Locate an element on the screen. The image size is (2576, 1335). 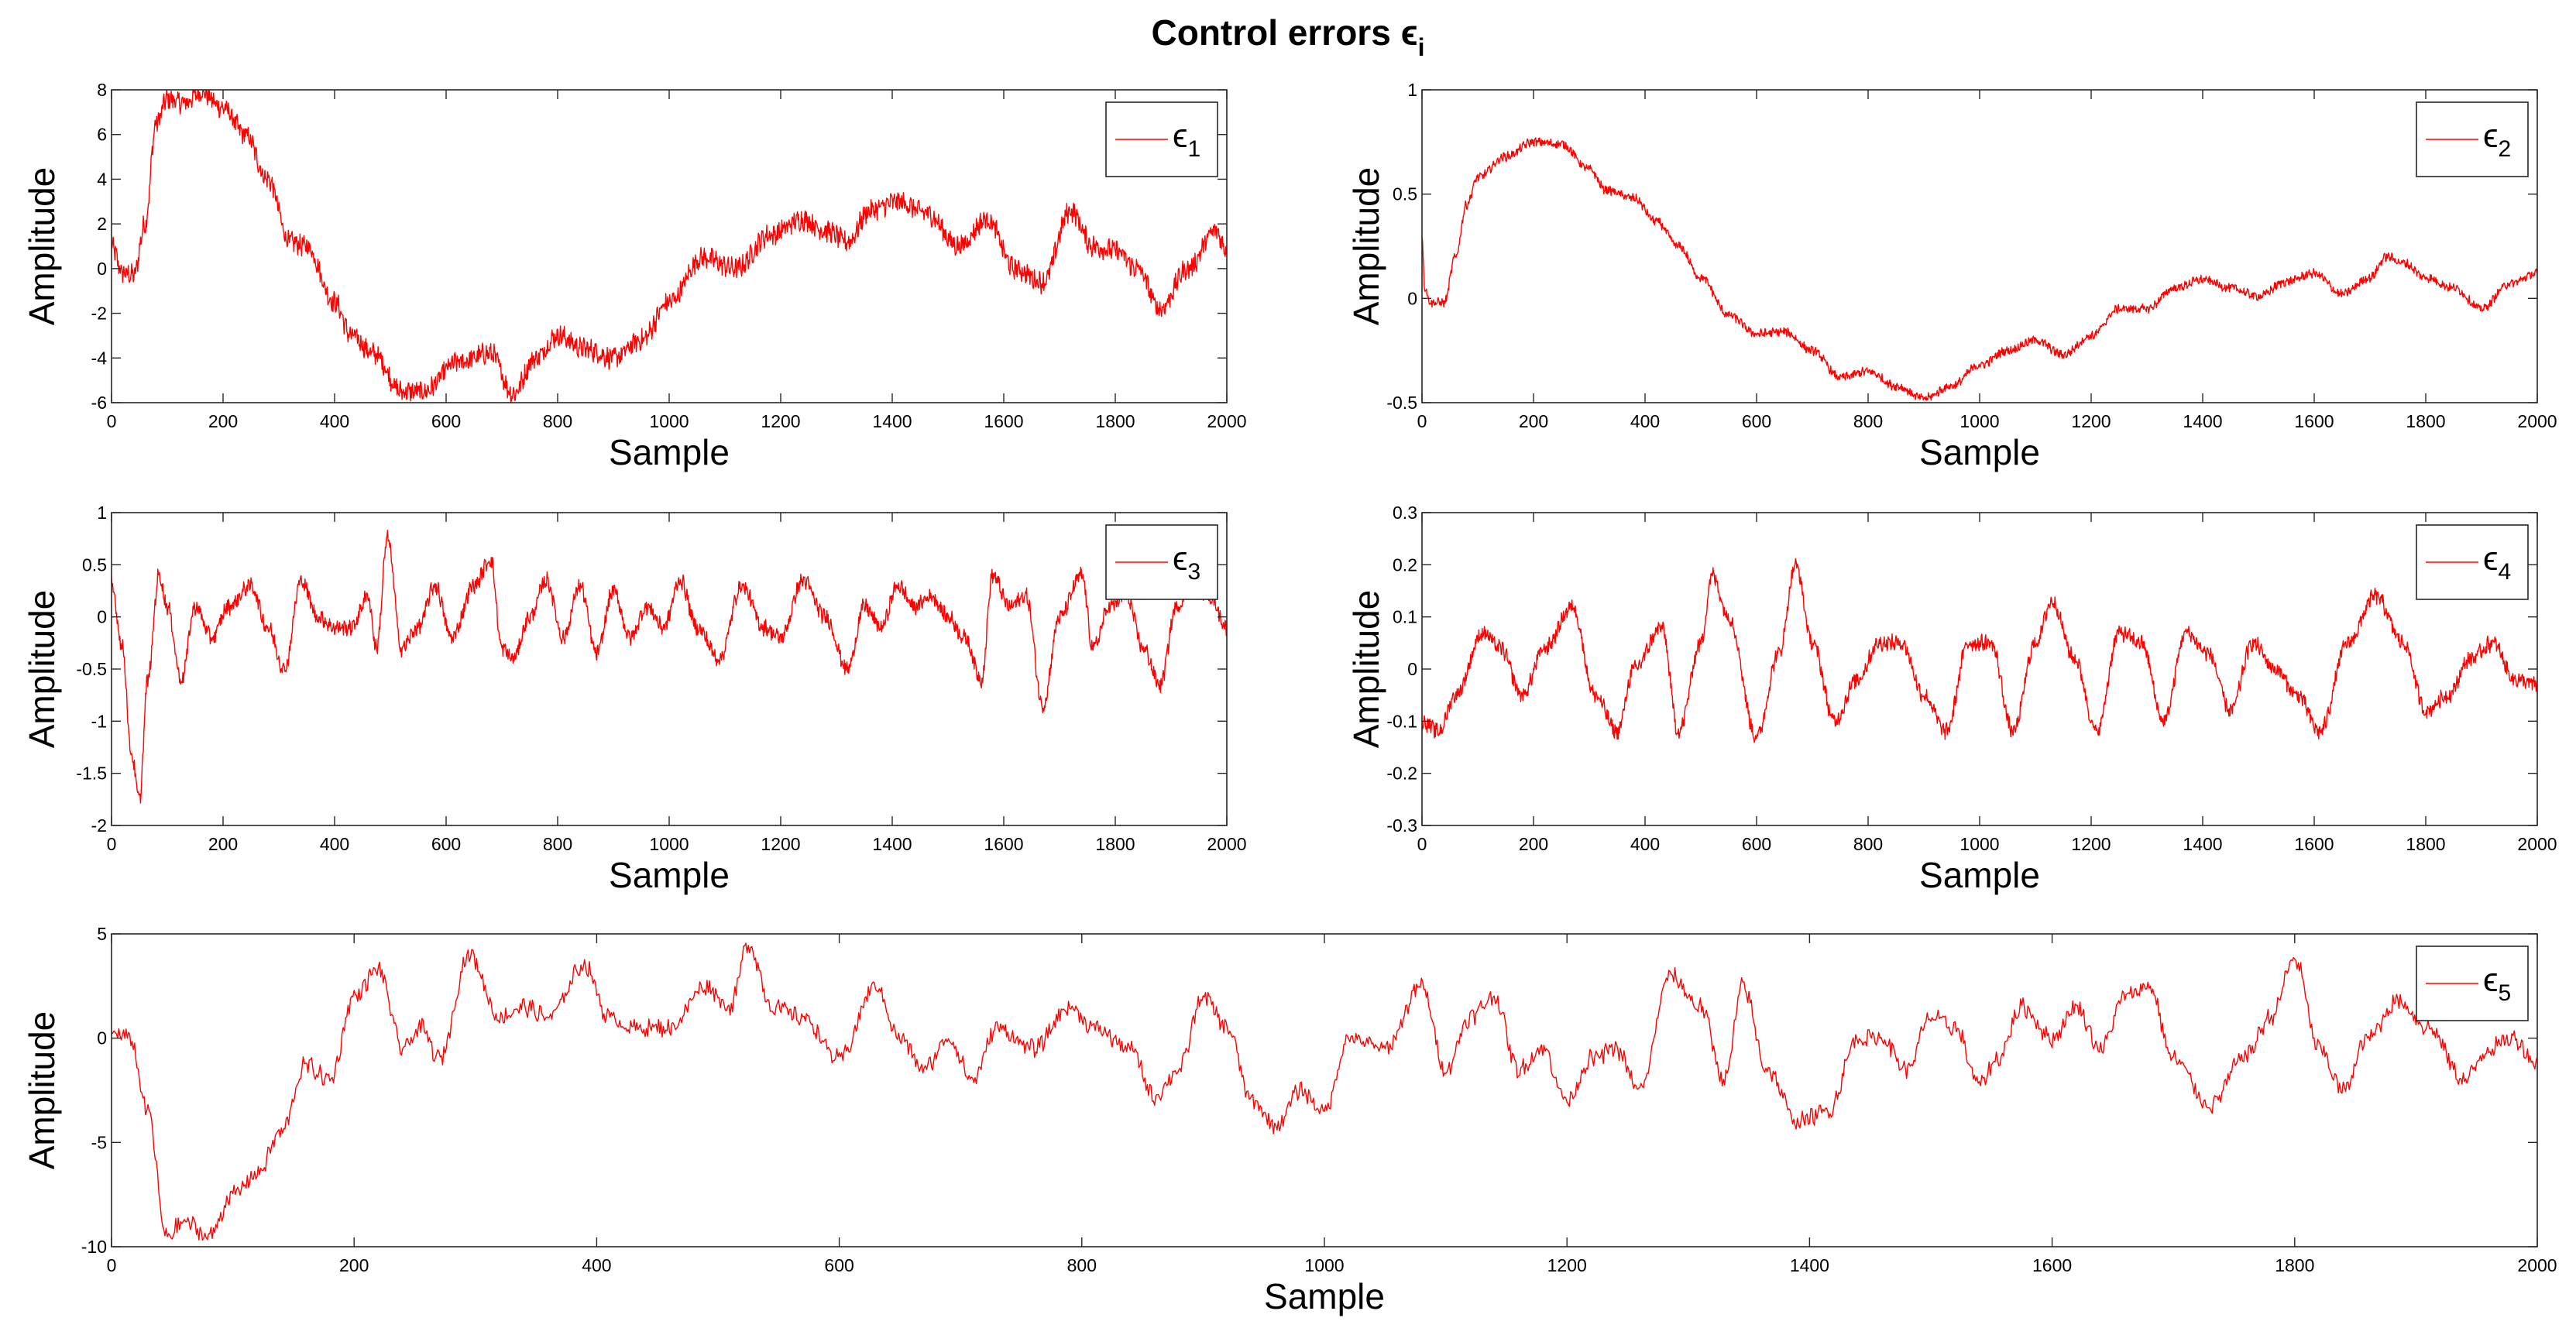
legend-label: ϵ2 is located at coordinates (2497, 140).